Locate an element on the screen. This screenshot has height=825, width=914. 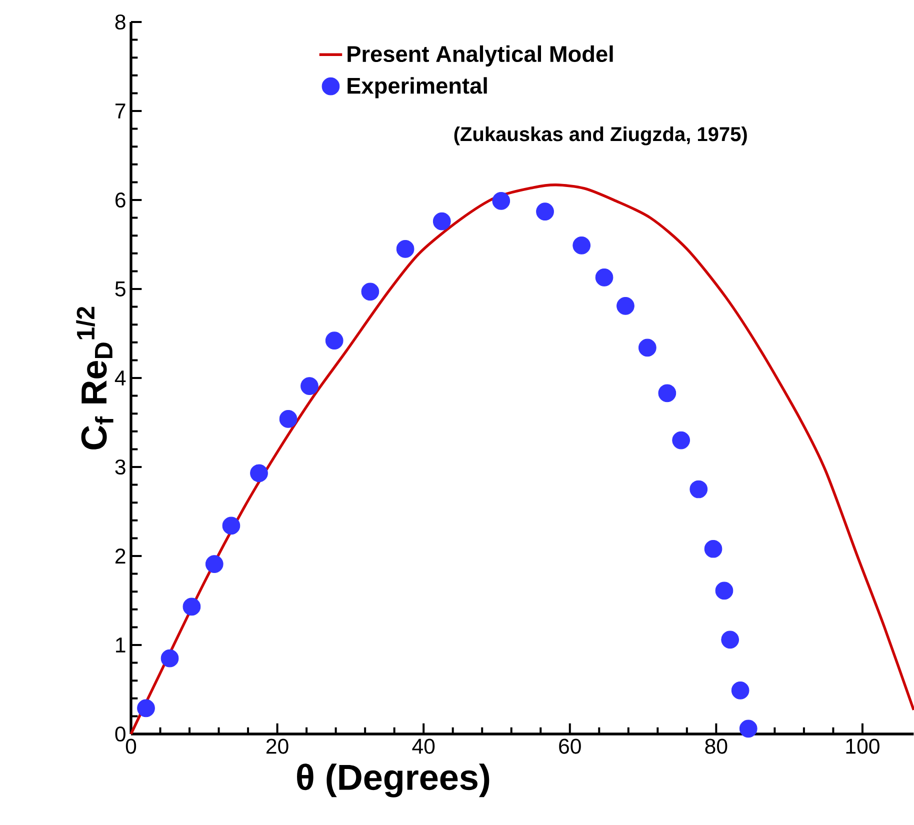
legend-label: Experimental is located at coordinates (417, 87).